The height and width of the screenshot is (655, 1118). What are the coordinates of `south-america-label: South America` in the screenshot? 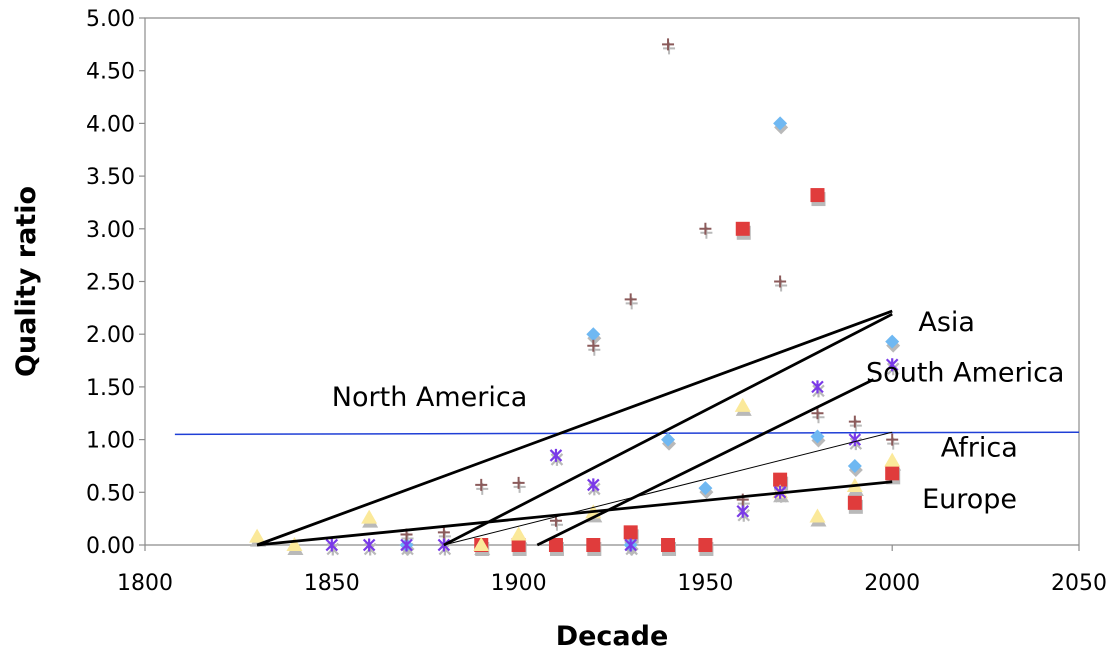 It's located at (965, 373).